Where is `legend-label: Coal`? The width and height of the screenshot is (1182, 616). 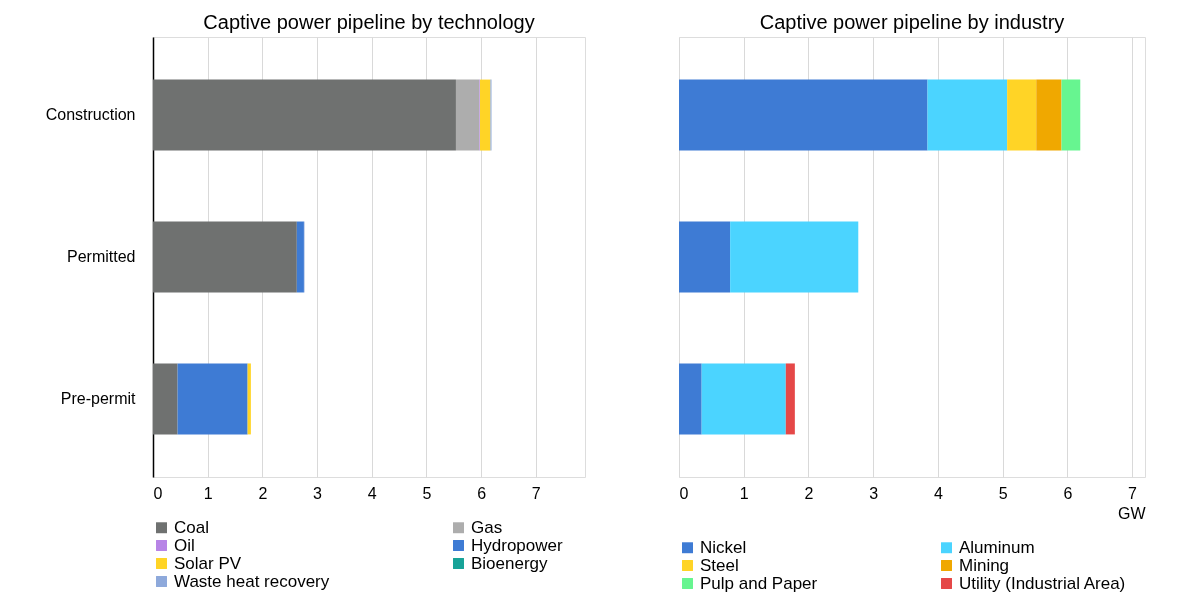
legend-label: Coal is located at coordinates (191, 527).